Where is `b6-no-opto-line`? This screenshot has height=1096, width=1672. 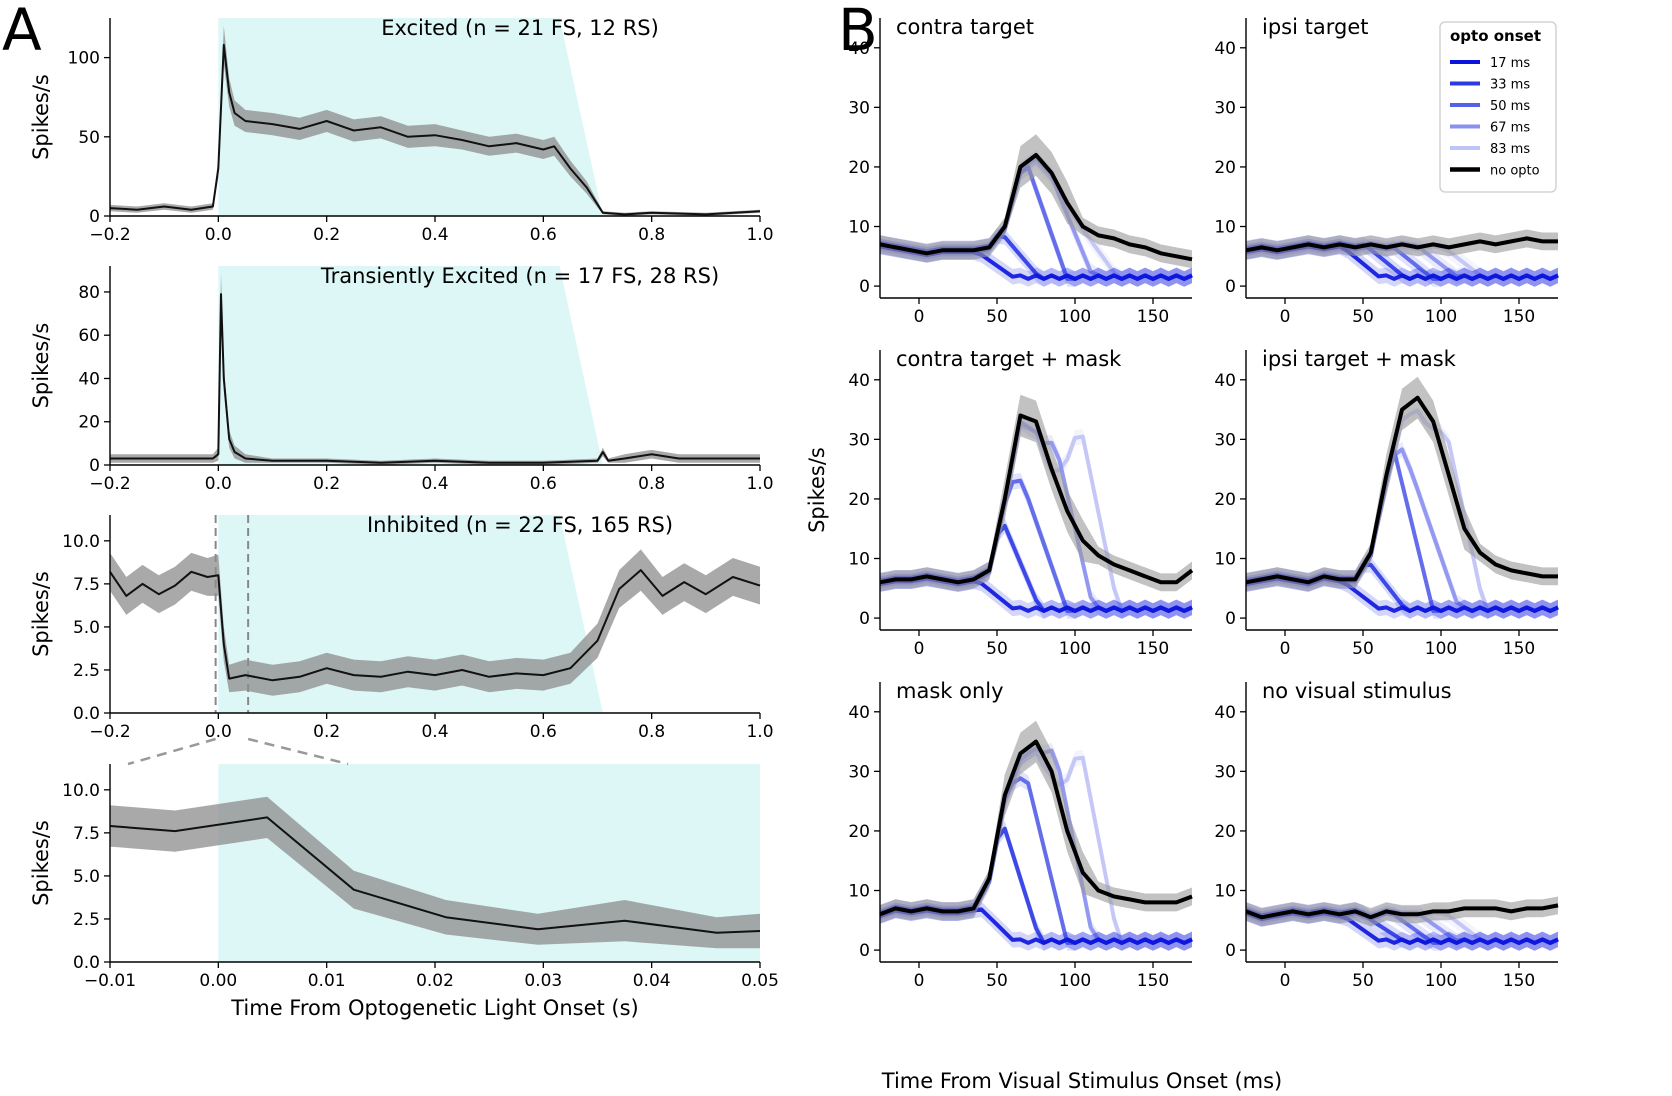 b6-no-opto-line is located at coordinates (1402, 911).